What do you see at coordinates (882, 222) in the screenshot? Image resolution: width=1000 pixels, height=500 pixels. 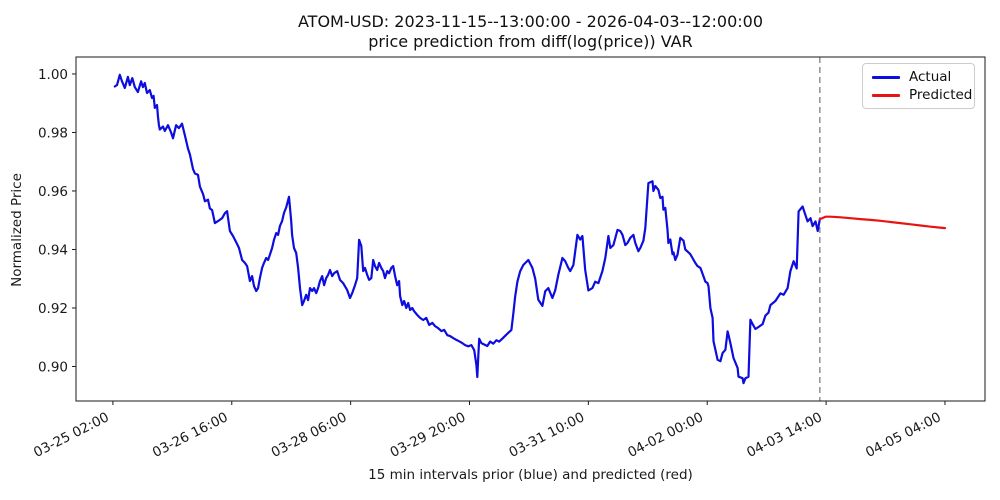 I see `series-predicted-line` at bounding box center [882, 222].